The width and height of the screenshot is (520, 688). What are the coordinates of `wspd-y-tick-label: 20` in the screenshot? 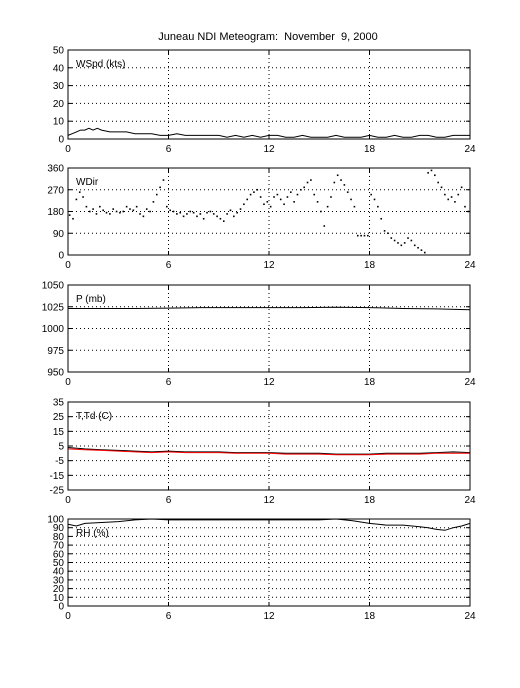 It's located at (59, 104).